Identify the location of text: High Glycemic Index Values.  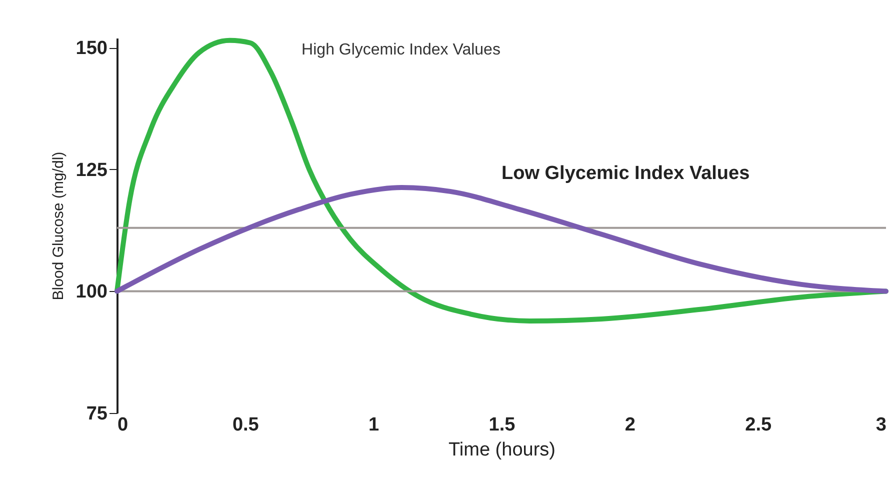
(401, 49).